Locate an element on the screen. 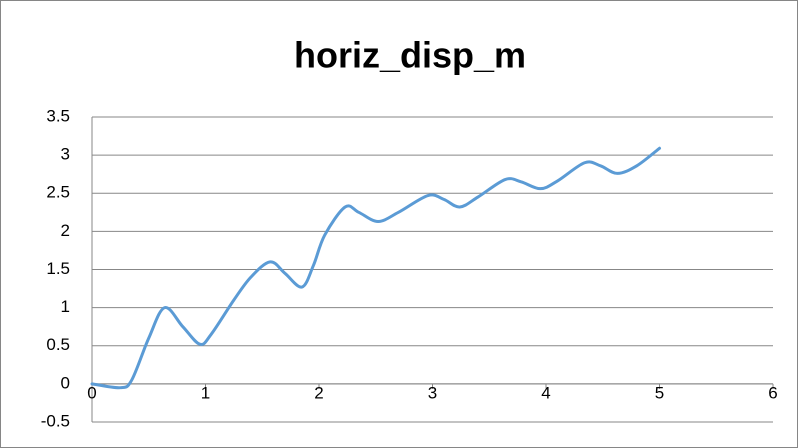 The image size is (798, 448). x-tick-label: 4 is located at coordinates (545, 392).